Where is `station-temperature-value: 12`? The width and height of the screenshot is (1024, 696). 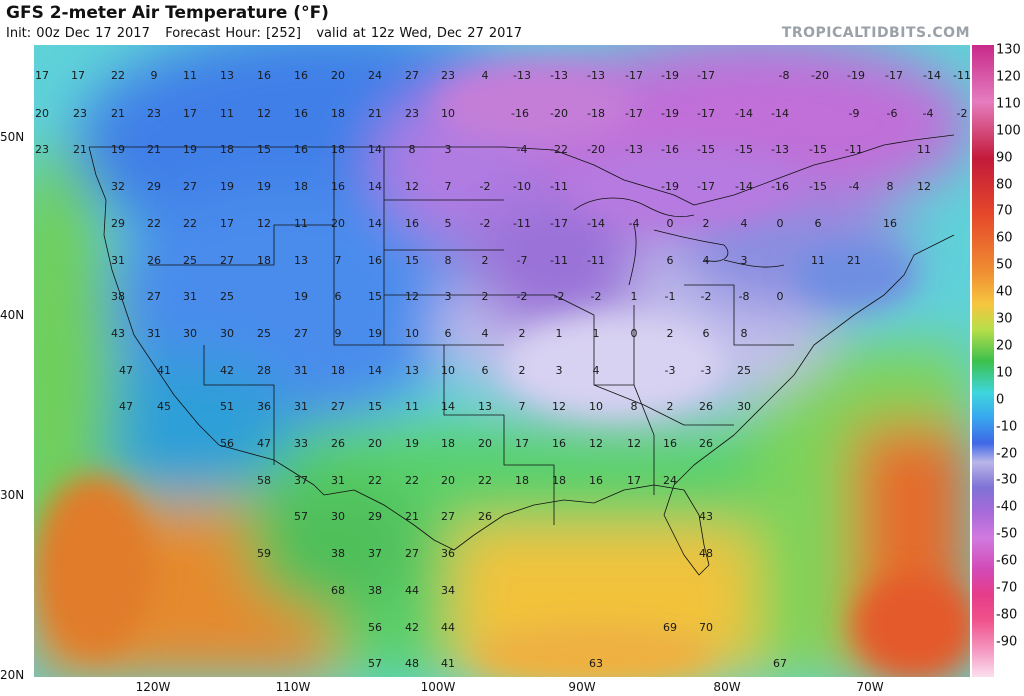 station-temperature-value: 12 is located at coordinates (412, 186).